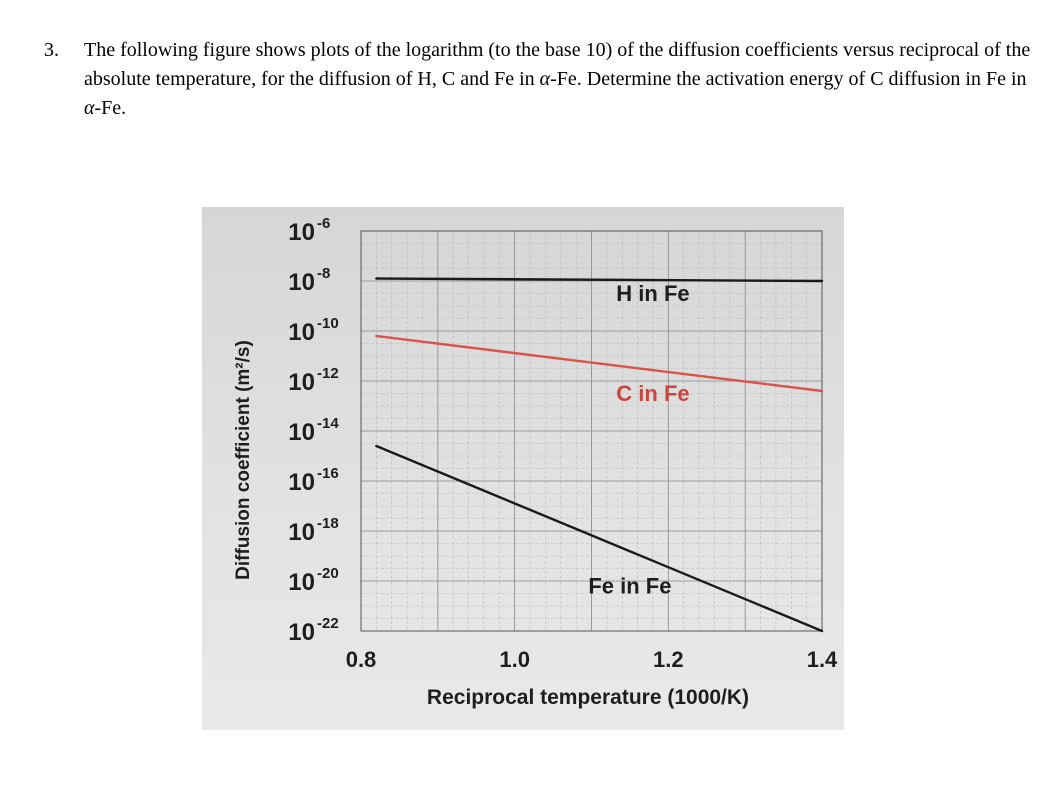 This screenshot has width=1056, height=788. Describe the element at coordinates (328, 473) in the screenshot. I see `y-tick-exponent: -16` at that location.